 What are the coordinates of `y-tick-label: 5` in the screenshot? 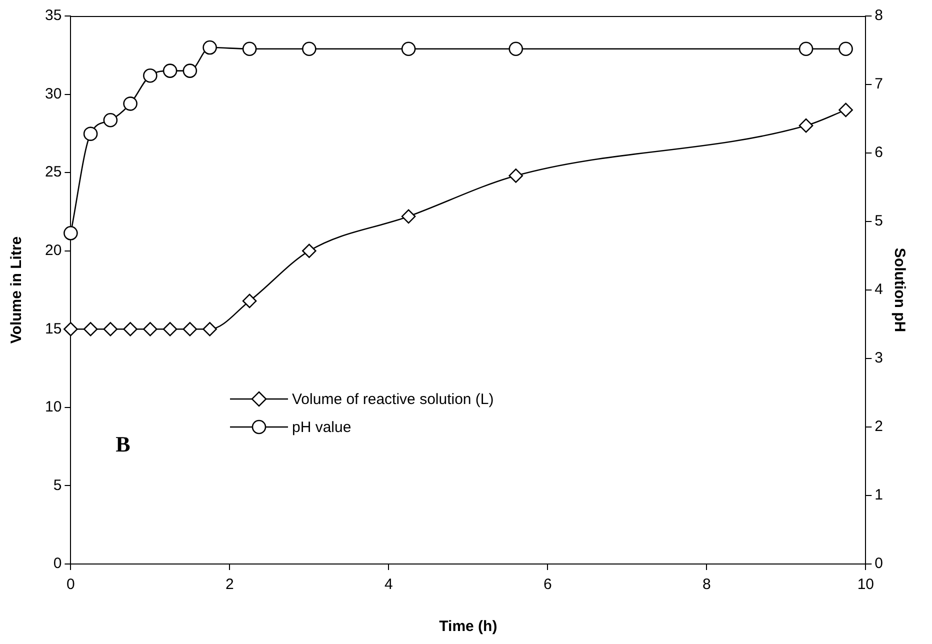 It's located at (57, 485).